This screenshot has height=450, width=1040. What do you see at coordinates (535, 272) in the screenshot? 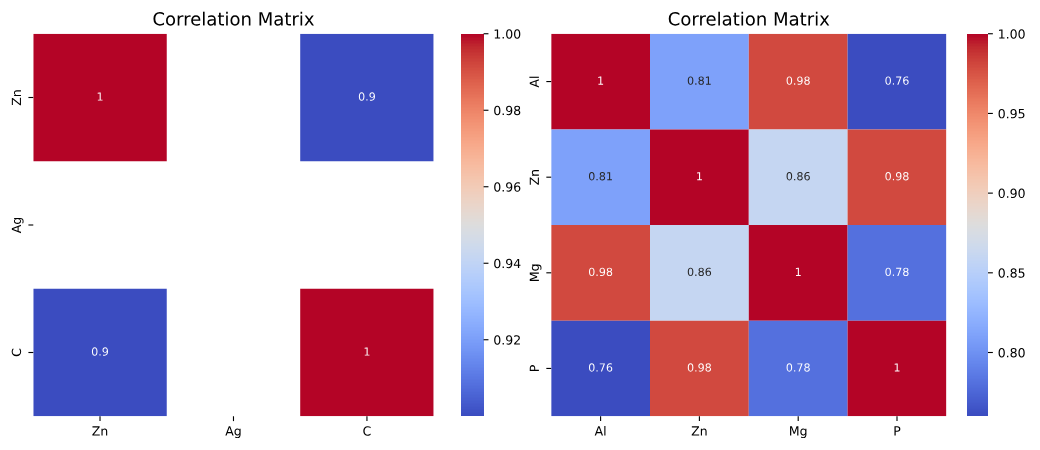
I see `y-tick-label: Mg` at bounding box center [535, 272].